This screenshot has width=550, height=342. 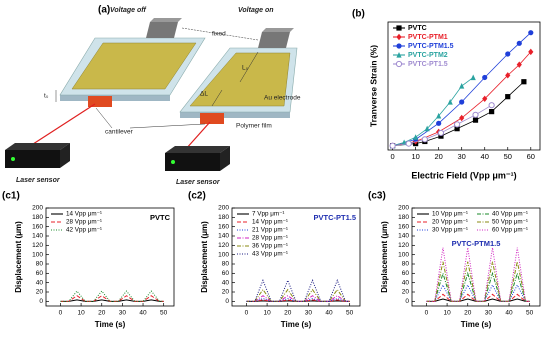 I want to click on panel-label: (c3), so click(x=377, y=196).